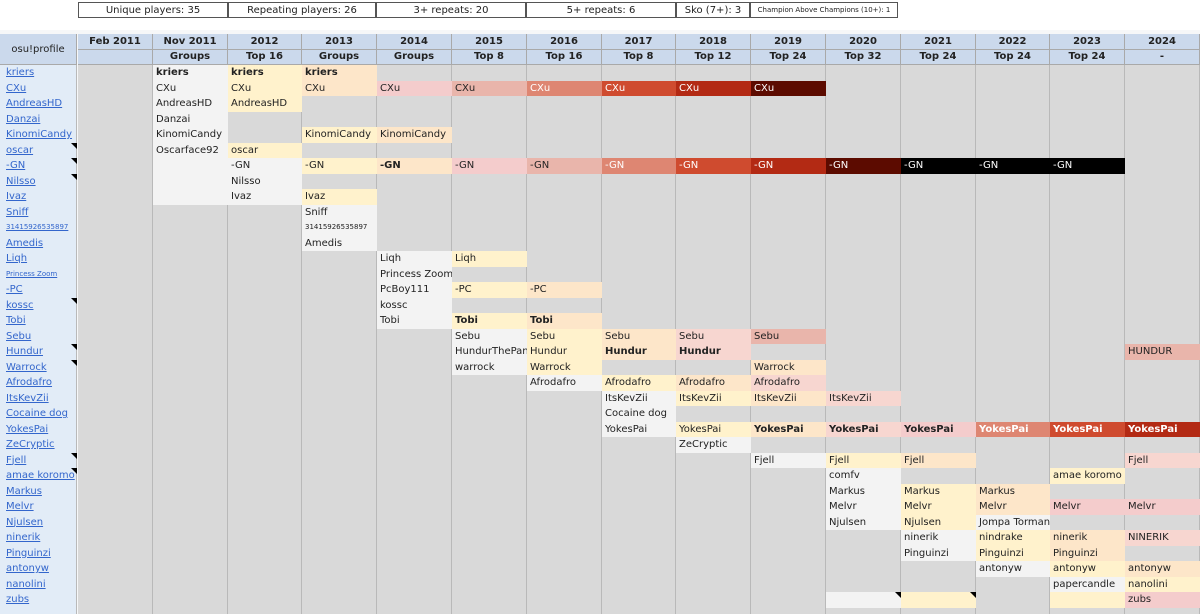 The width and height of the screenshot is (1200, 614). What do you see at coordinates (16, 320) in the screenshot?
I see `profile-link: Tobi` at bounding box center [16, 320].